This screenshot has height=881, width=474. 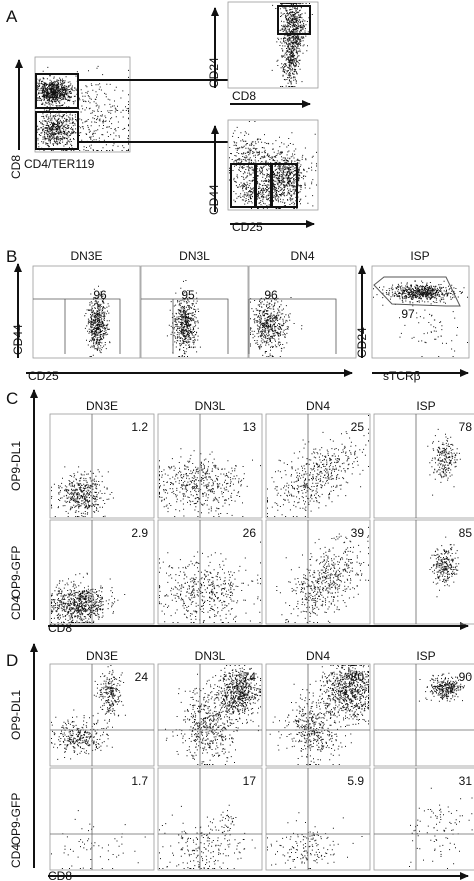 What do you see at coordinates (250, 427) in the screenshot?
I see `quadrant-percentage: 13` at bounding box center [250, 427].